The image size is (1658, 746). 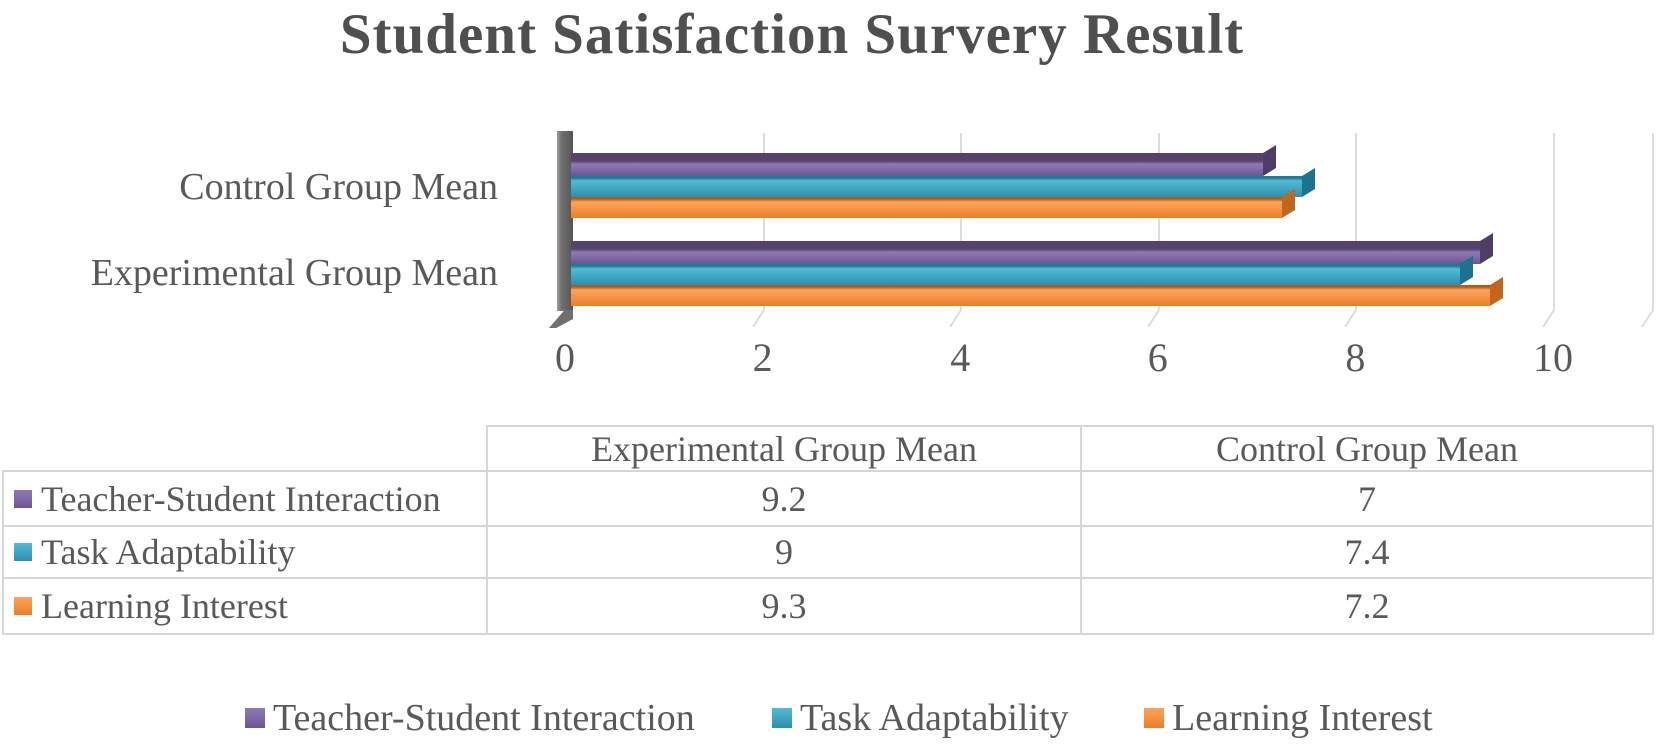 What do you see at coordinates (783, 497) in the screenshot?
I see `table-value-cell: 9.2` at bounding box center [783, 497].